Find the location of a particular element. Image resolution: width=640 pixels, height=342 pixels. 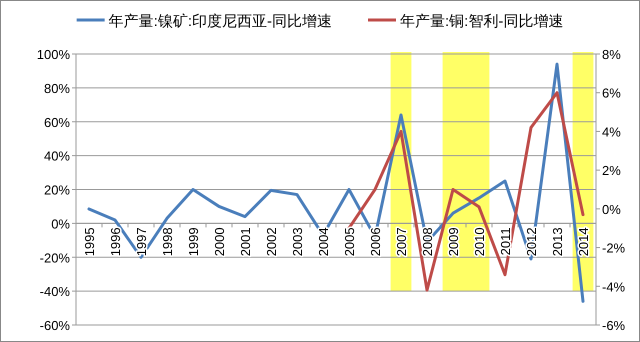

y-tick-label: 0% is located at coordinates (60, 224).